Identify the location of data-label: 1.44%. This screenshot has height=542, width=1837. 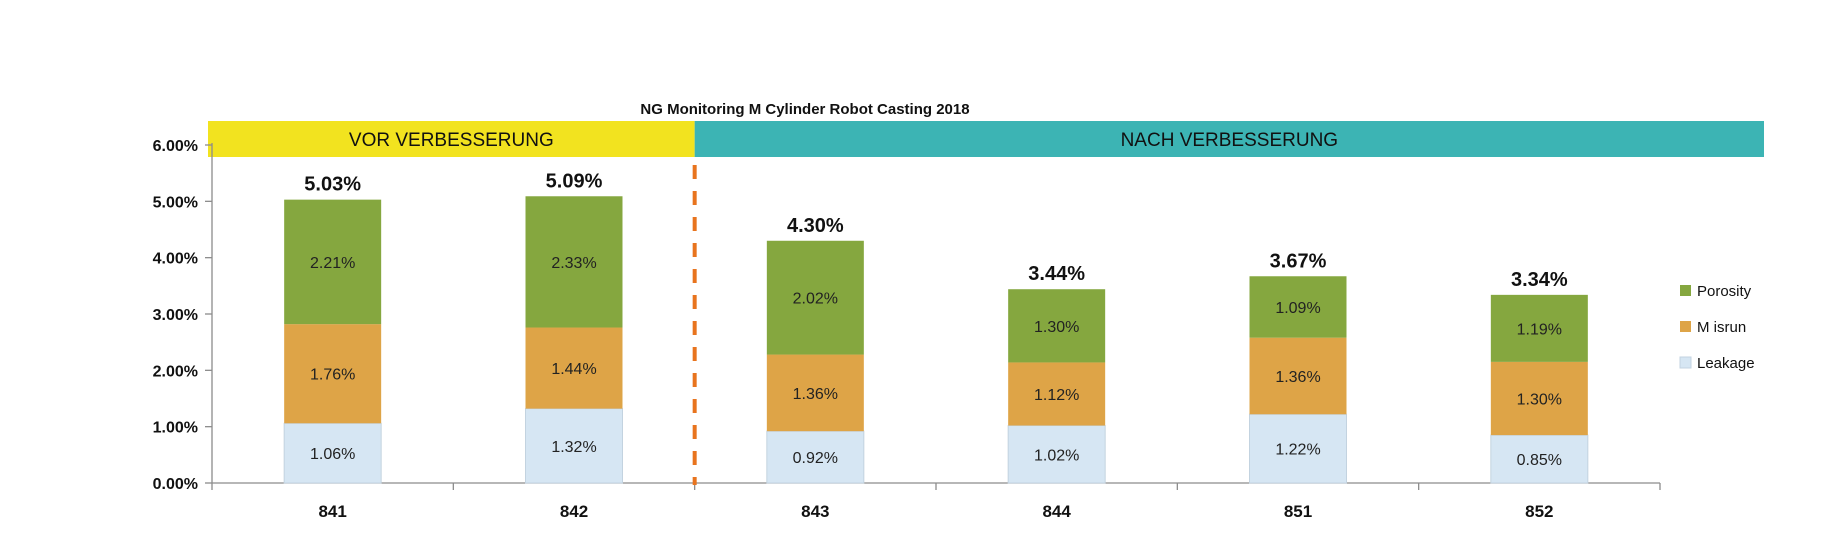
(573, 369).